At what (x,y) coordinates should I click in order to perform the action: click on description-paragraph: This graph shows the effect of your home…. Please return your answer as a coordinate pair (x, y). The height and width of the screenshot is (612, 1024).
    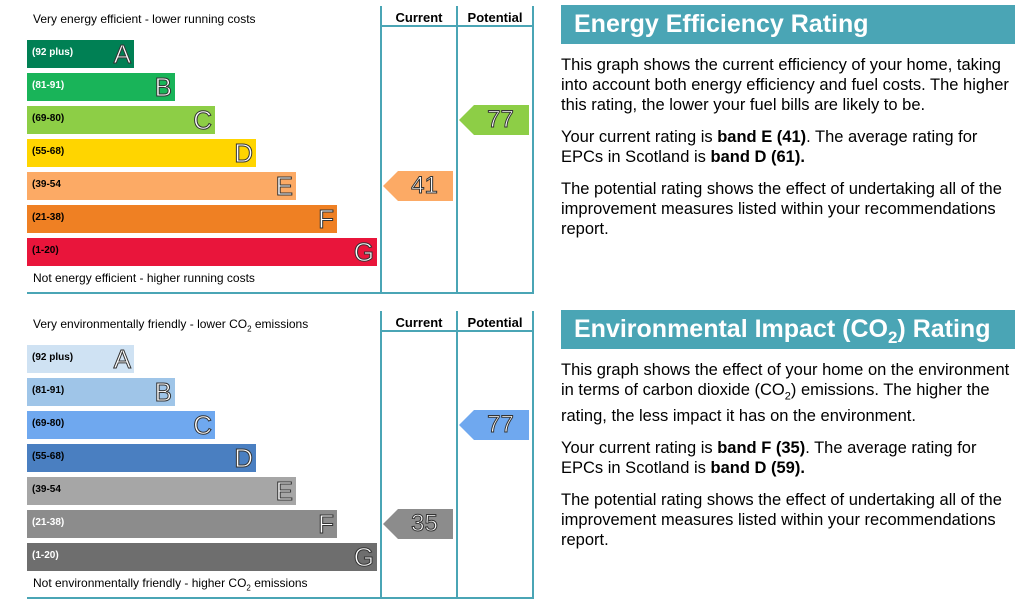
    Looking at the image, I should click on (785, 393).